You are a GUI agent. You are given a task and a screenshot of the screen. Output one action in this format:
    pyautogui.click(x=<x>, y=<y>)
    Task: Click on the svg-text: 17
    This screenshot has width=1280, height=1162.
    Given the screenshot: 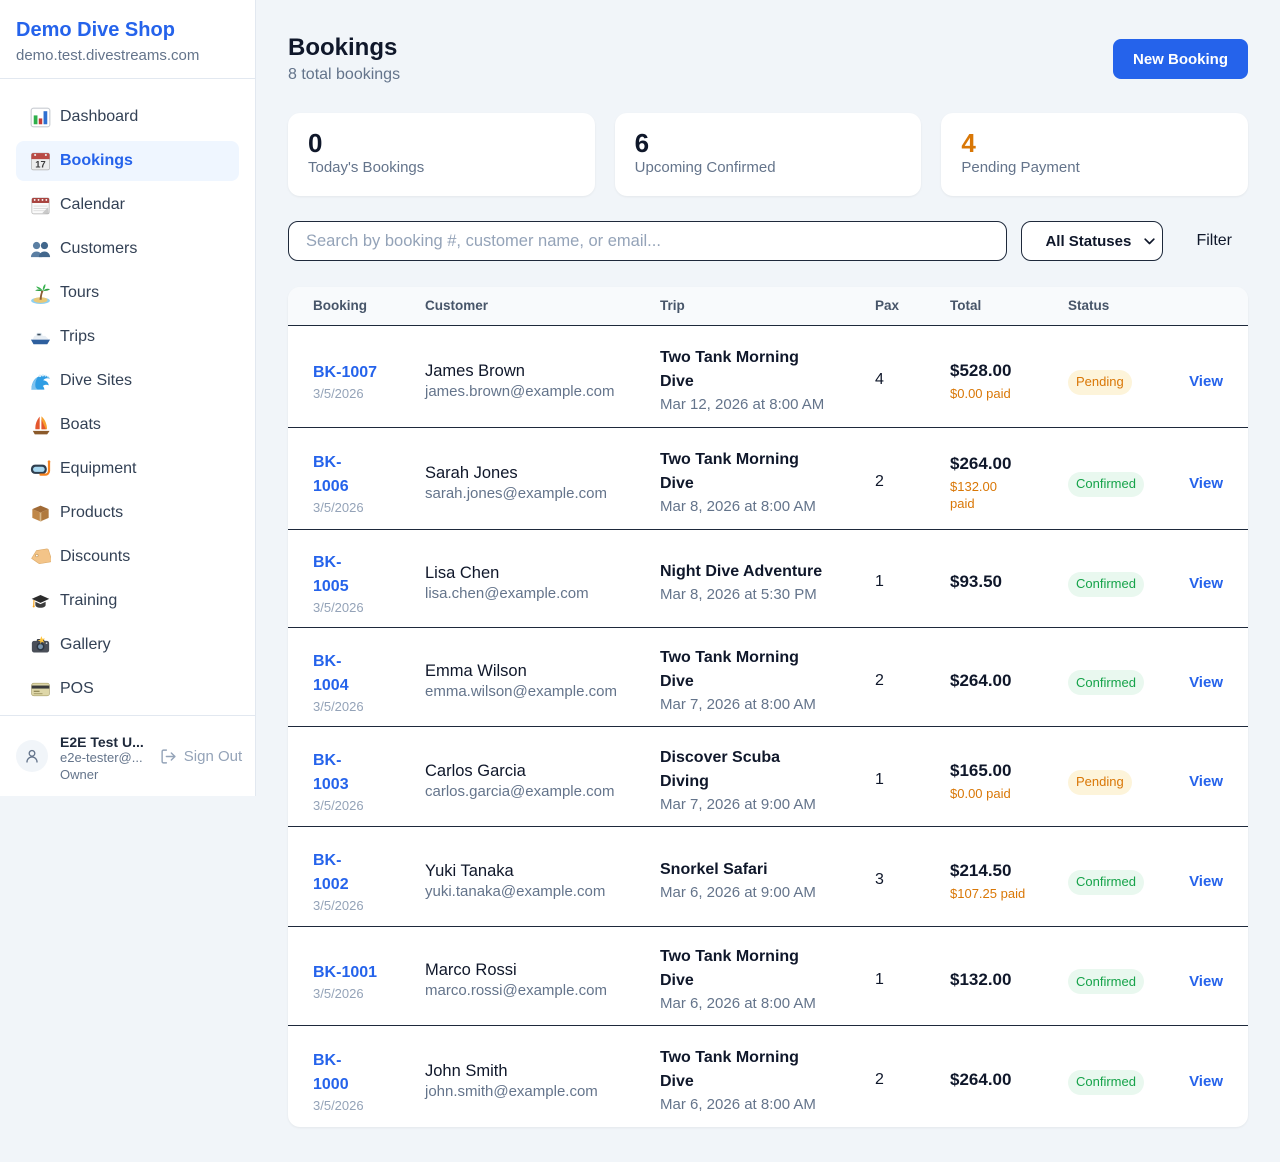 What is the action you would take?
    pyautogui.click(x=40, y=164)
    